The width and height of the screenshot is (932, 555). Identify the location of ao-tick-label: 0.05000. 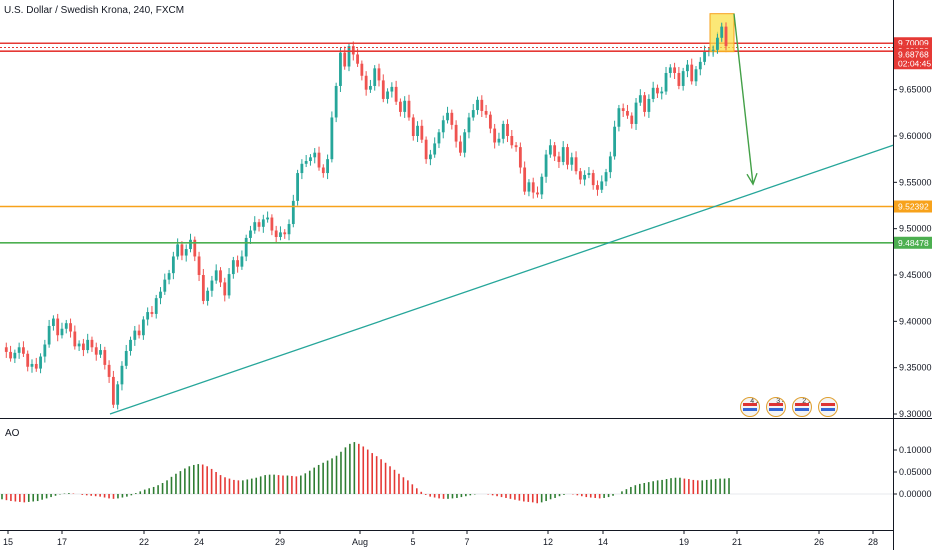
(915, 472).